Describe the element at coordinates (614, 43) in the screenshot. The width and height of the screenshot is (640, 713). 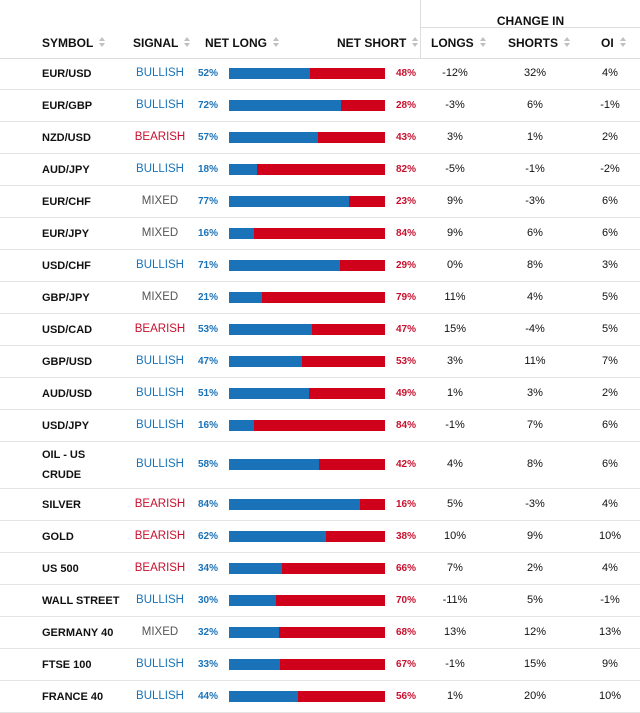
I see `oi-column-header: OI` at that location.